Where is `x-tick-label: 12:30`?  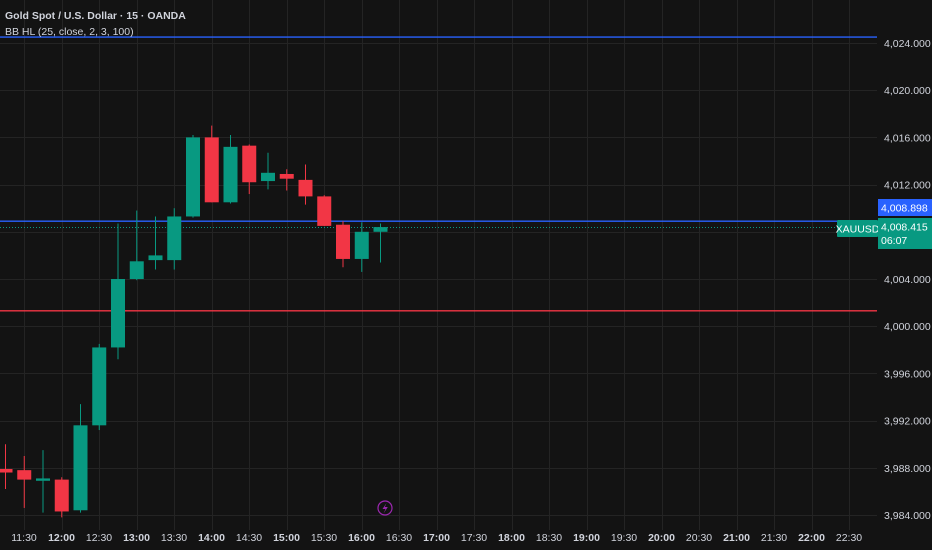
x-tick-label: 12:30 is located at coordinates (99, 538).